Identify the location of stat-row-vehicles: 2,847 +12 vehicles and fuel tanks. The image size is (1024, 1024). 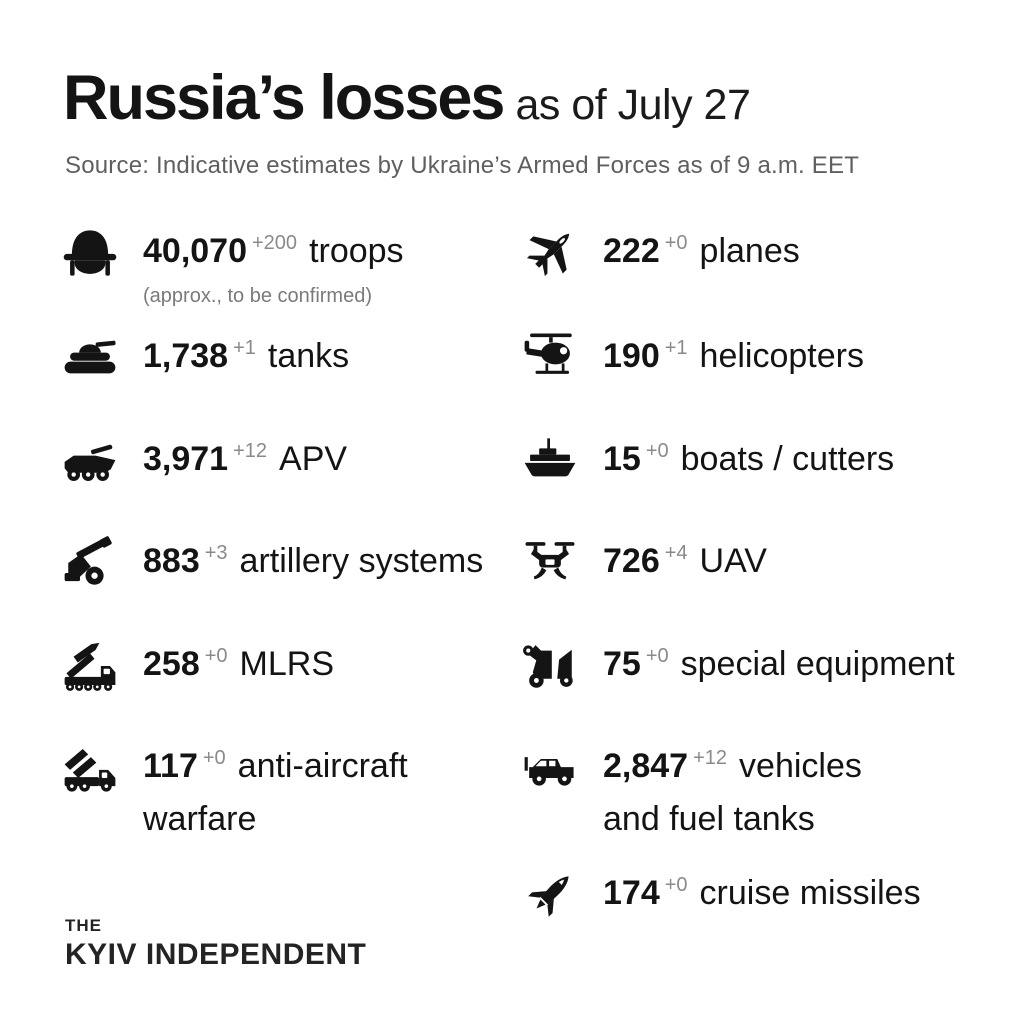
(769, 789).